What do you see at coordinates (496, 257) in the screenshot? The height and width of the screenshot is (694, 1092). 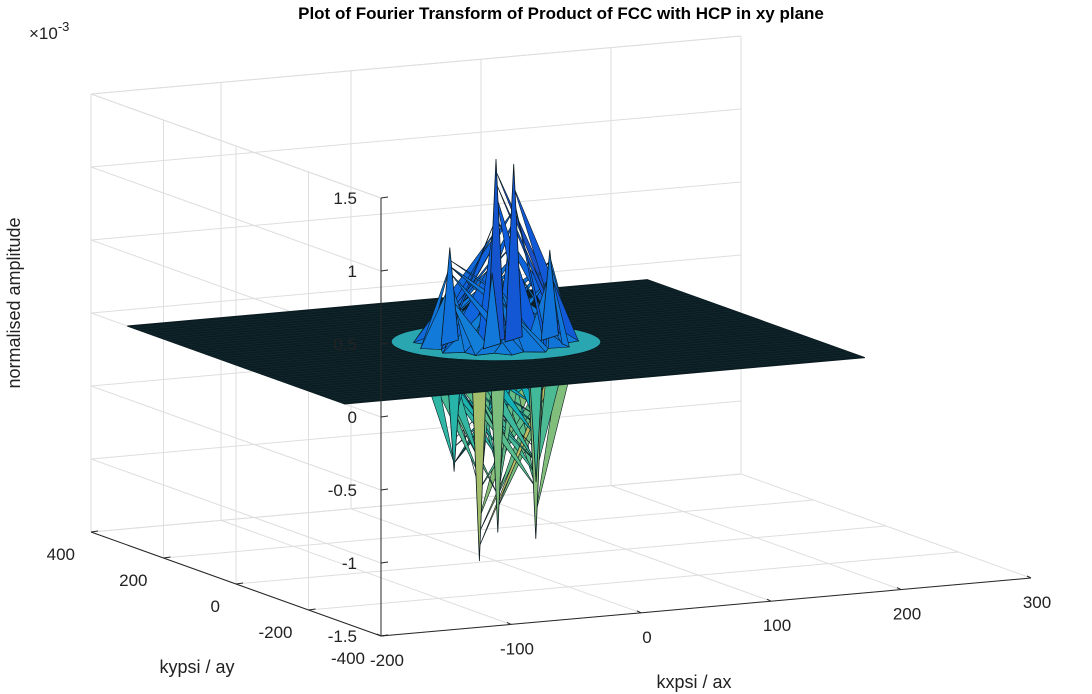 I see `surface-positive-lobes` at bounding box center [496, 257].